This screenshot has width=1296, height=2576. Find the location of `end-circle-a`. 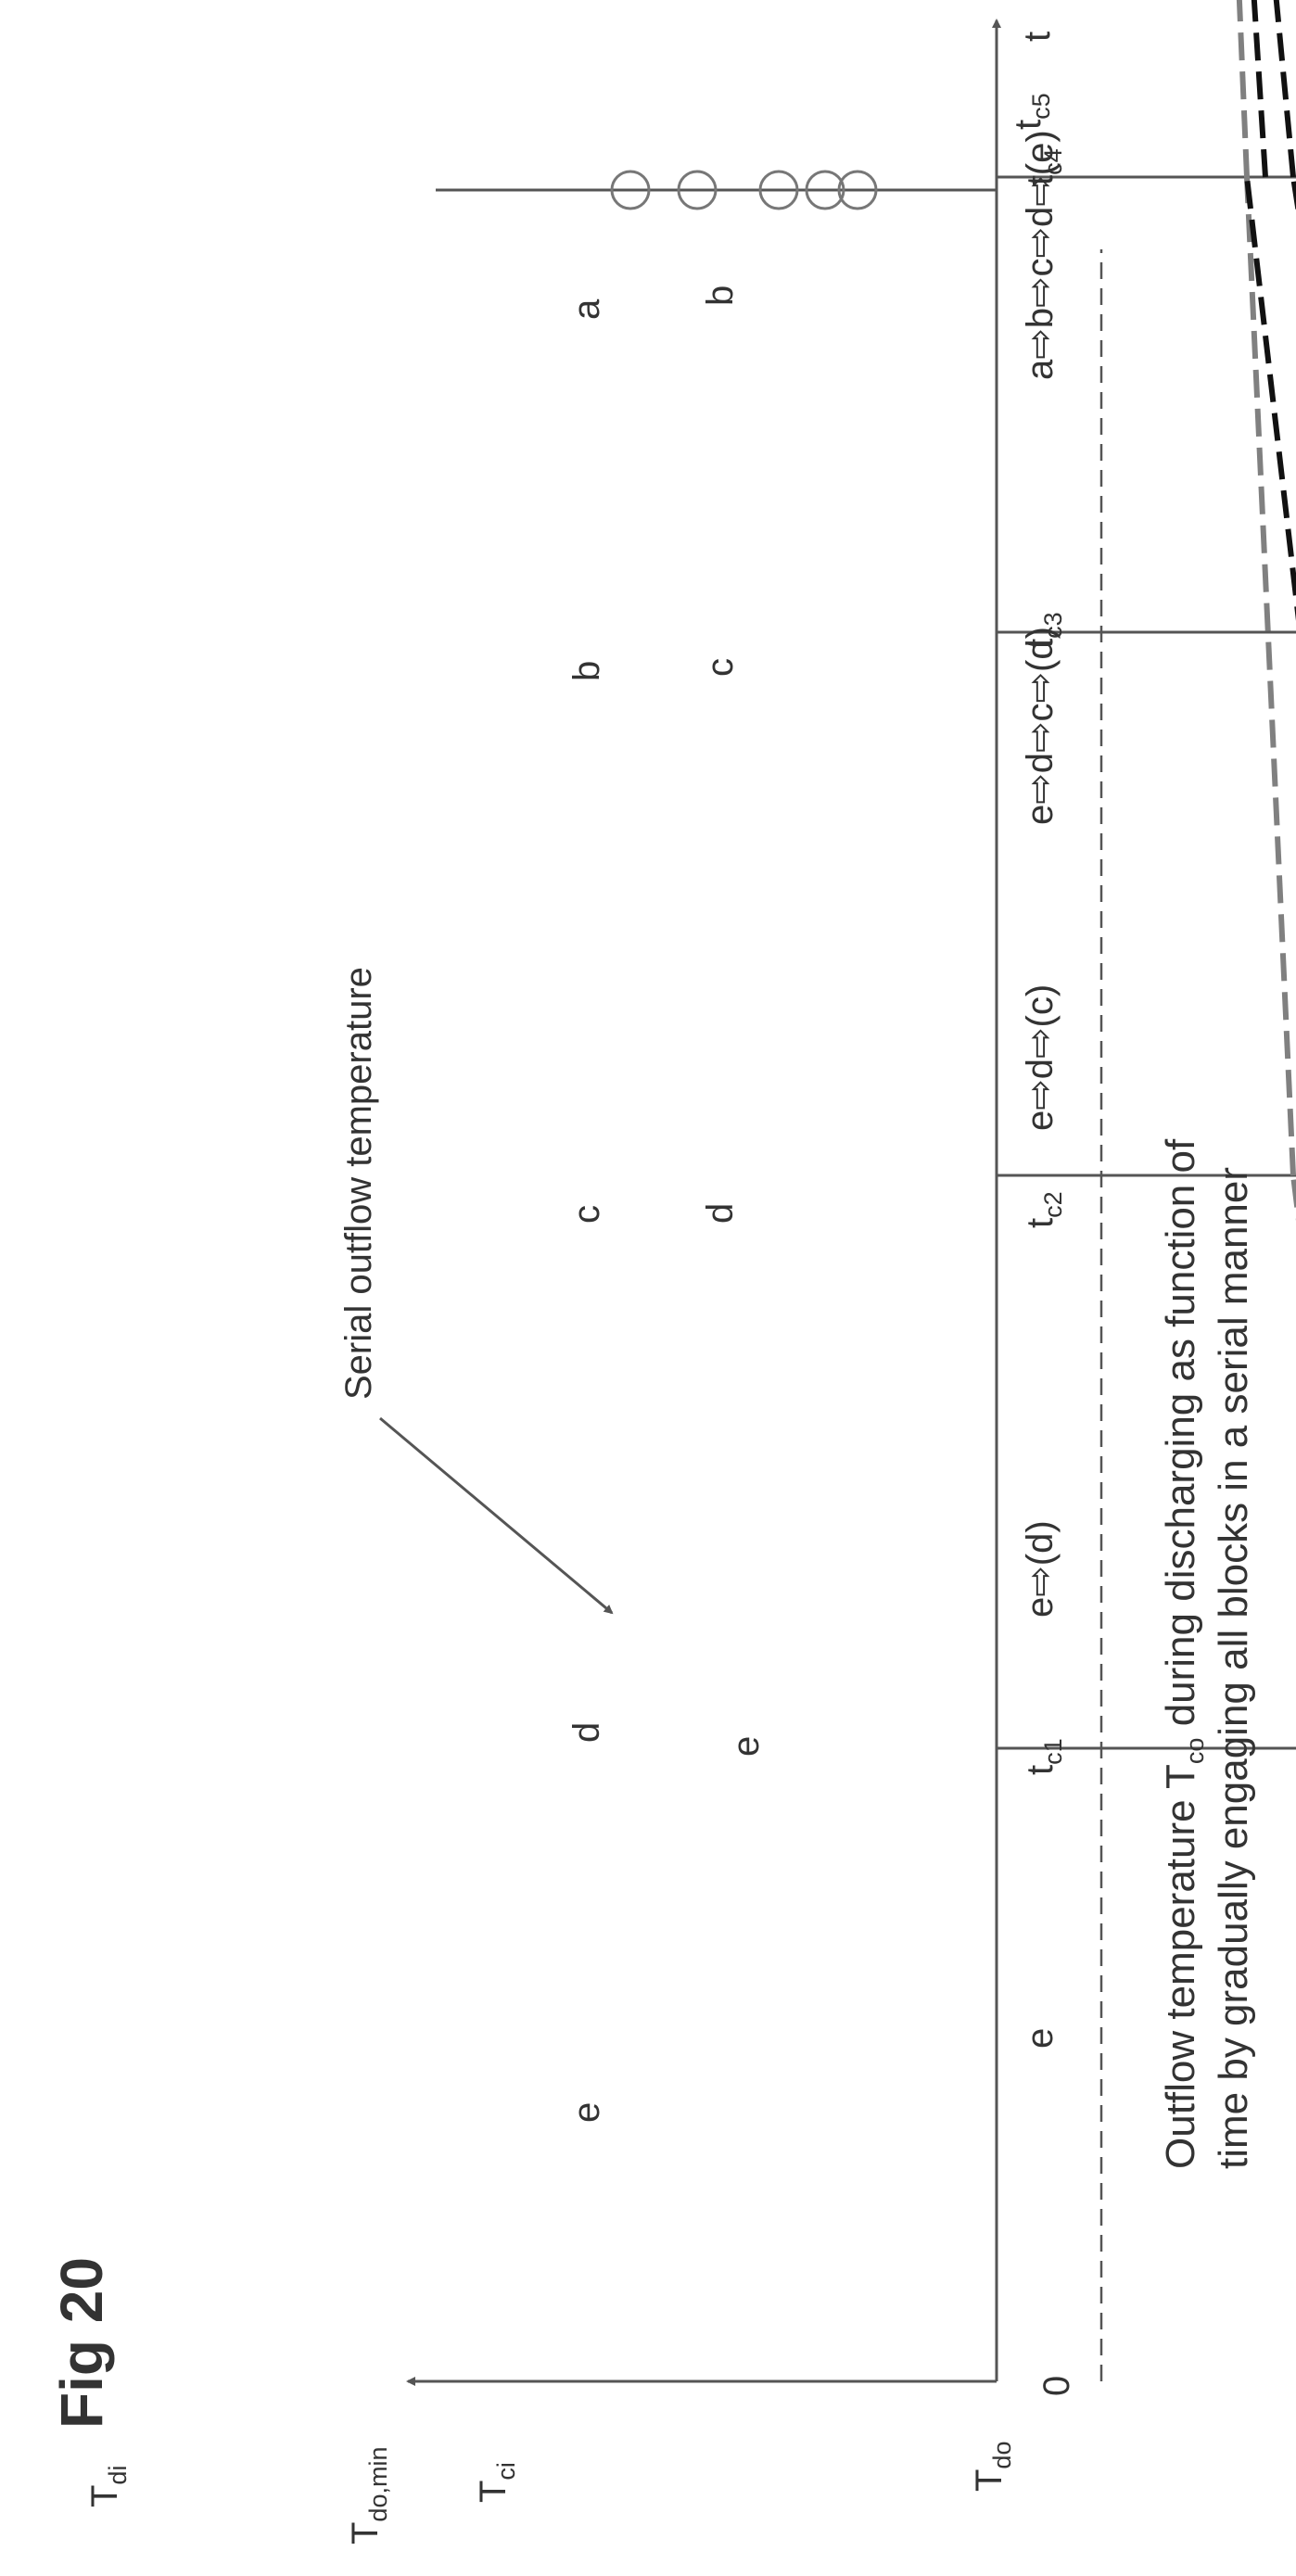

end-circle-a is located at coordinates (630, 190).